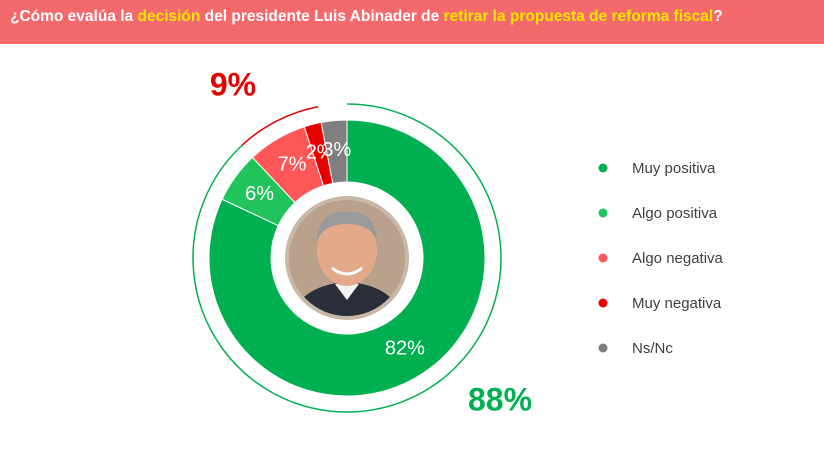  I want to click on group-arc, so click(280, 126).